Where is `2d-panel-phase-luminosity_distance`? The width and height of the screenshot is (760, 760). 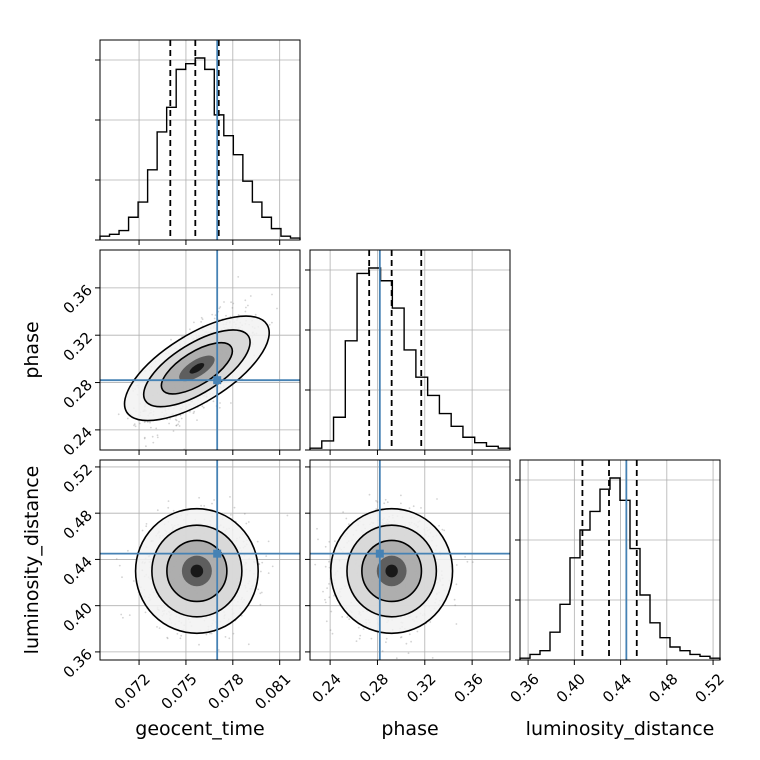
2d-panel-phase-luminosity_distance is located at coordinates (408, 560).